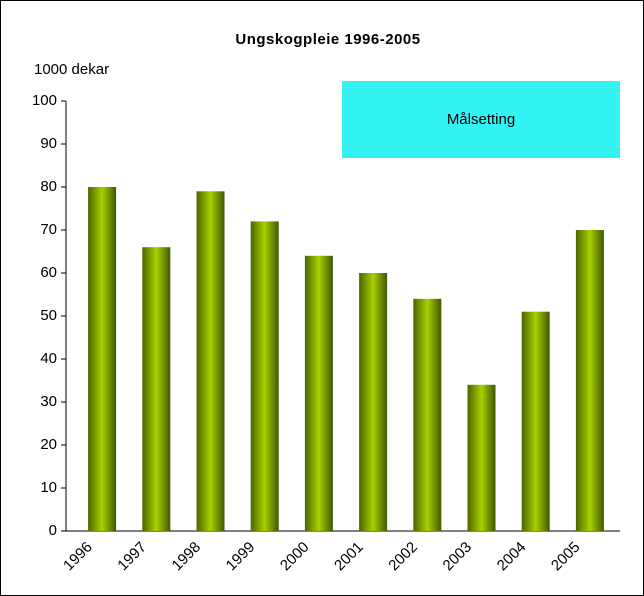 The width and height of the screenshot is (644, 596). What do you see at coordinates (48, 315) in the screenshot?
I see `y-tick-label: 50` at bounding box center [48, 315].